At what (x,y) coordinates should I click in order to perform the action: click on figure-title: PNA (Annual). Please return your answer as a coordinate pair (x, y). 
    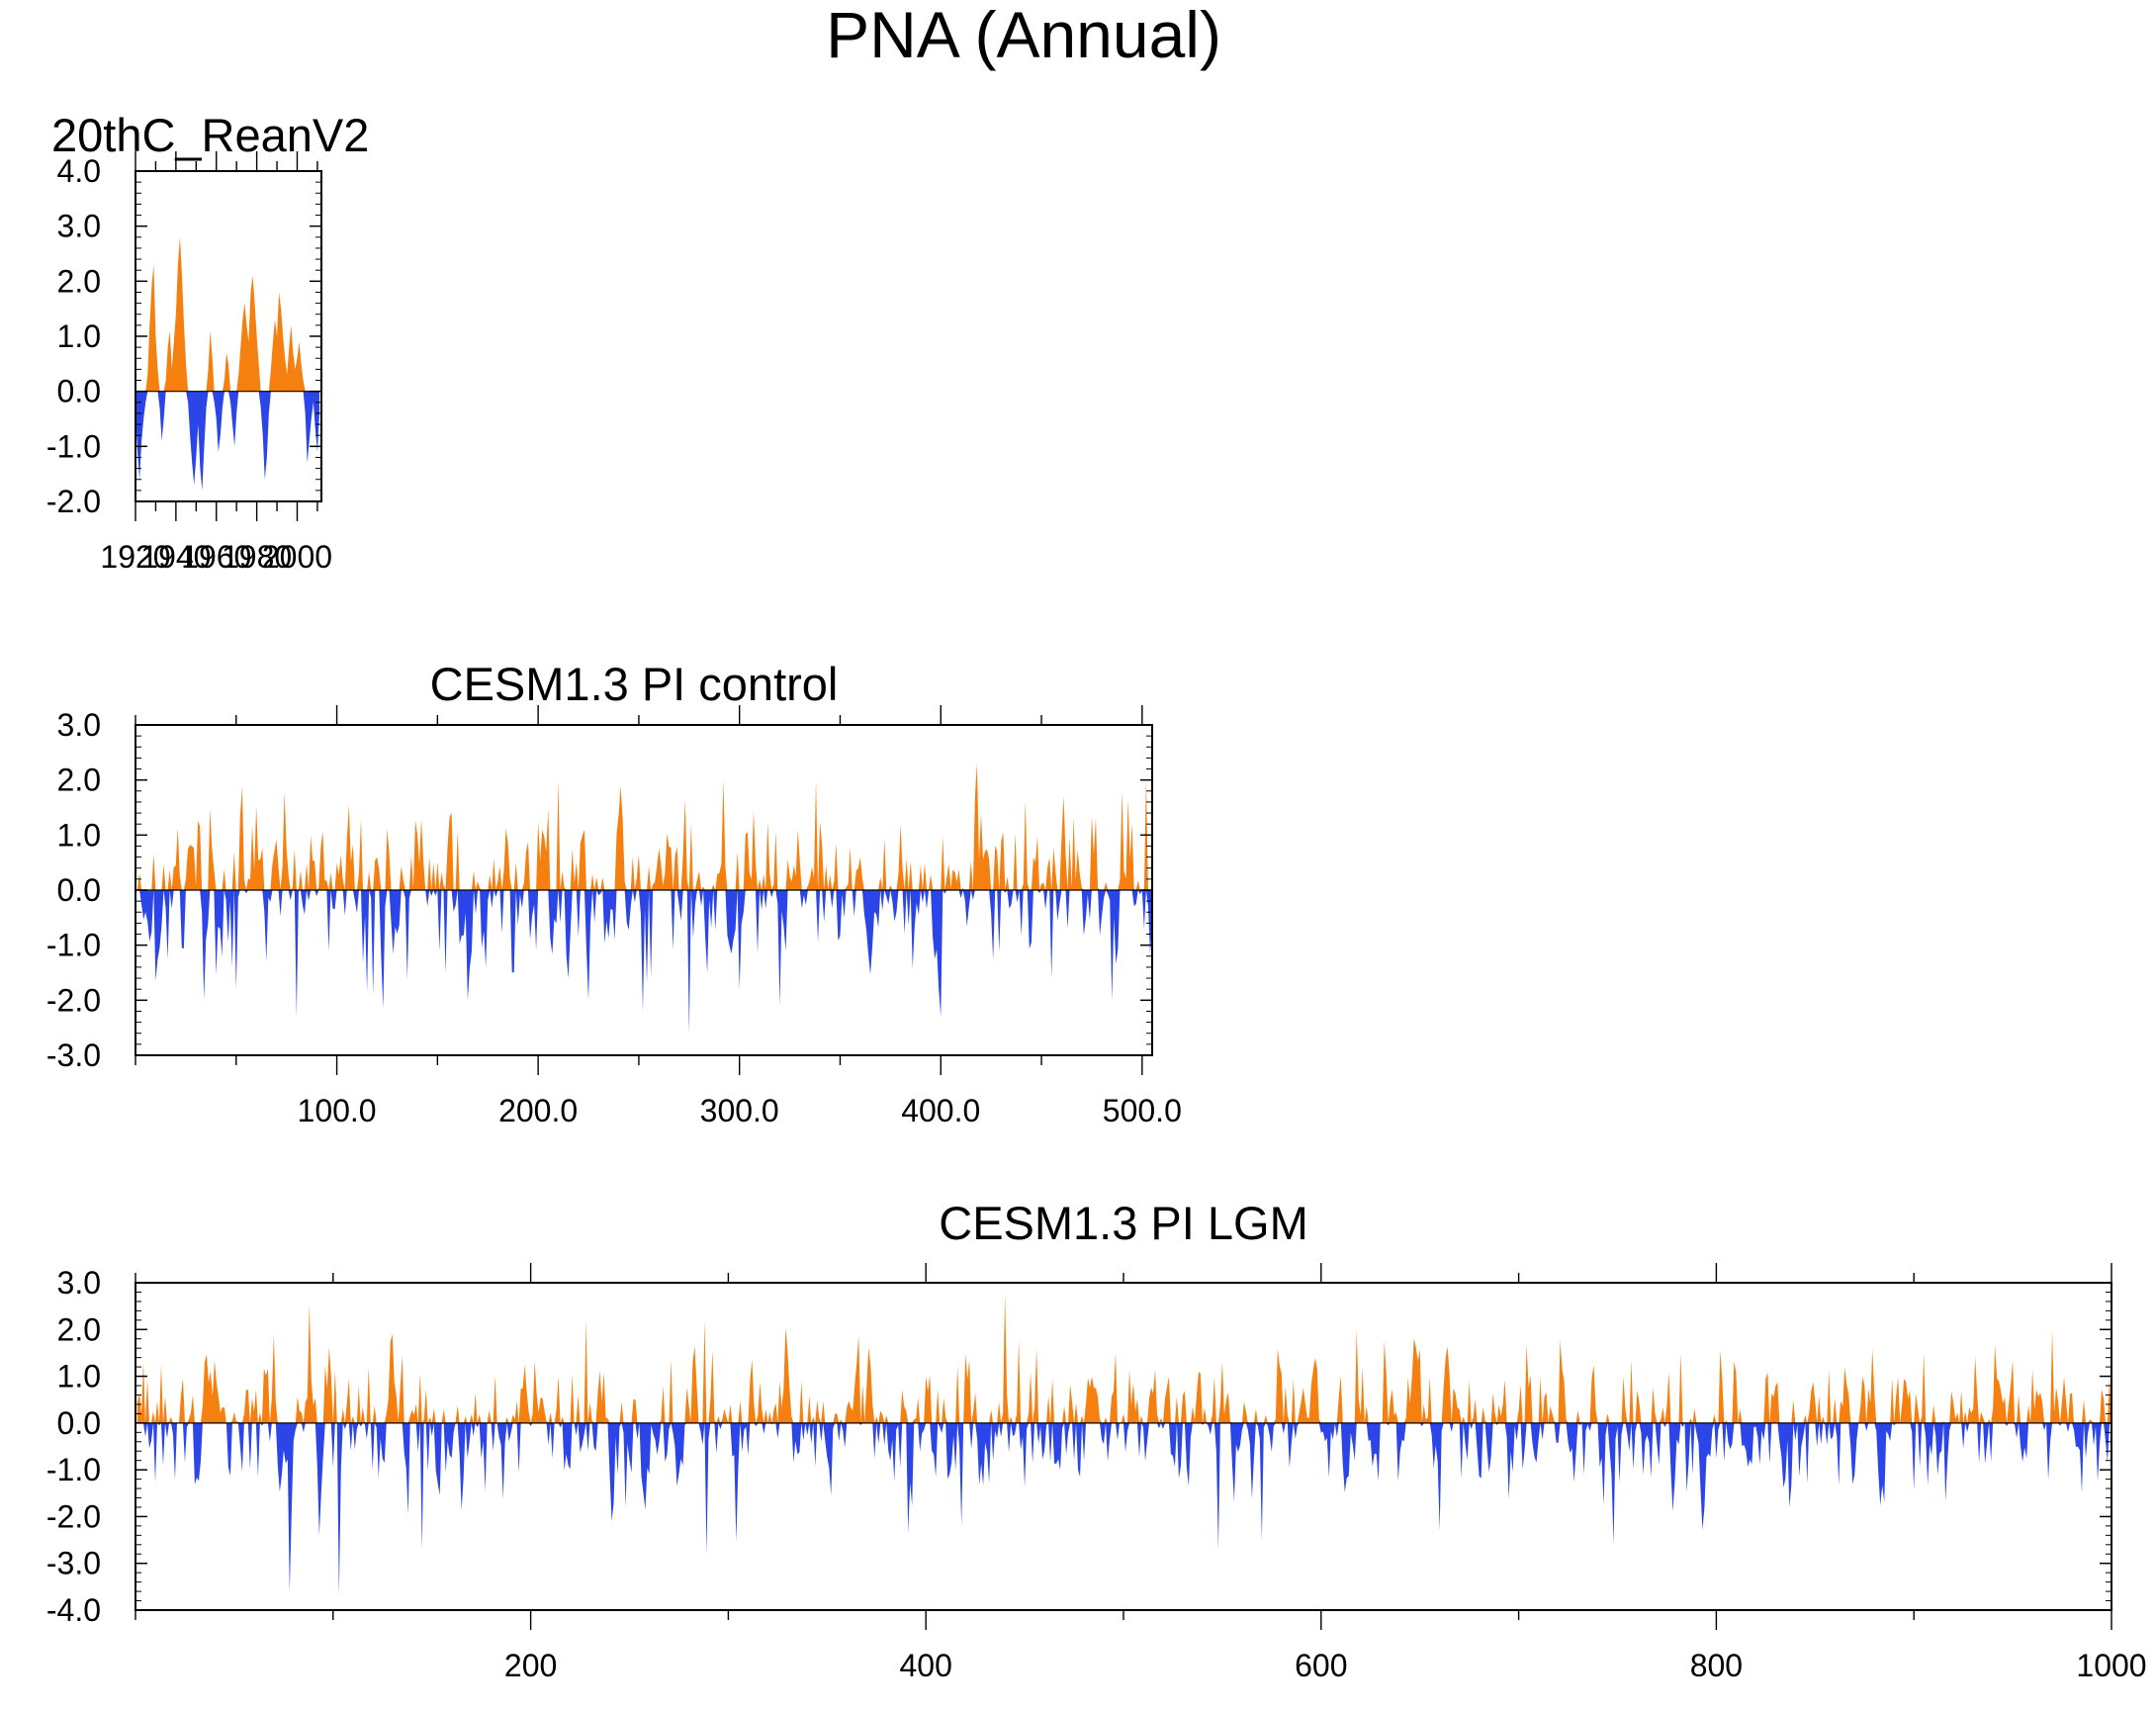
    Looking at the image, I should click on (1023, 35).